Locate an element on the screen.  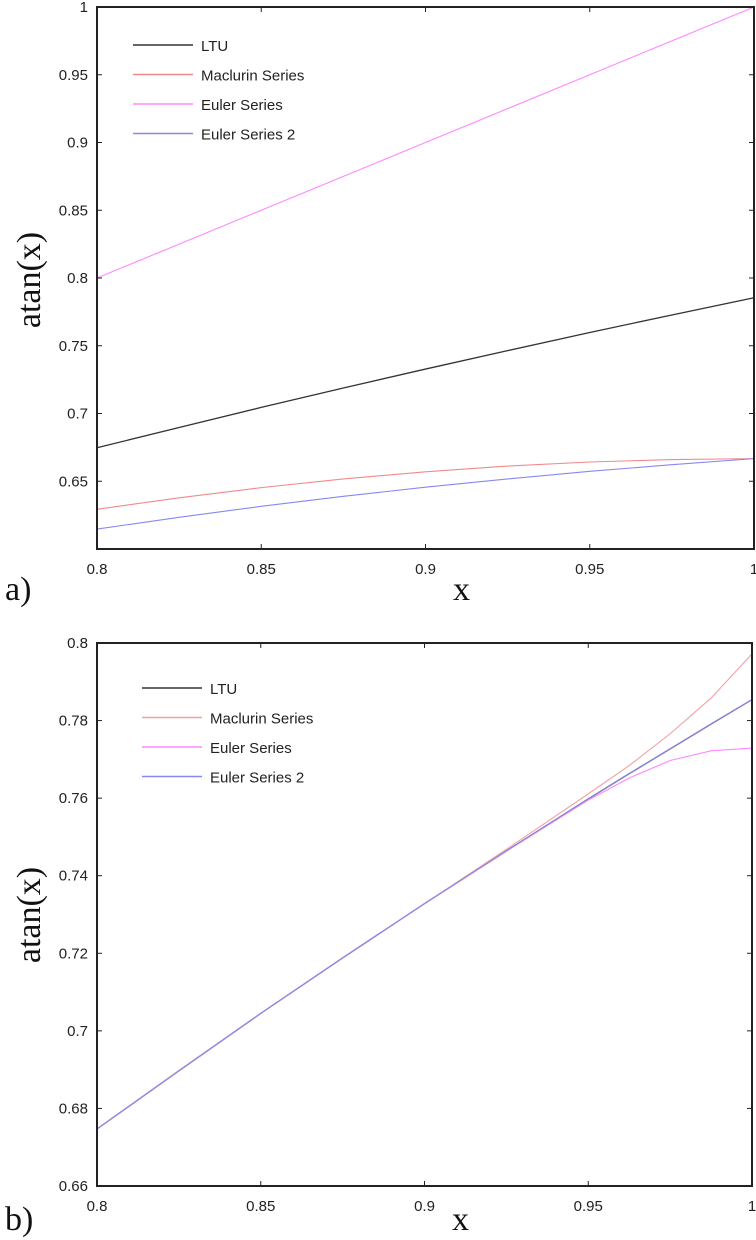
y-tick-label: 0.66 is located at coordinates (73, 1186).